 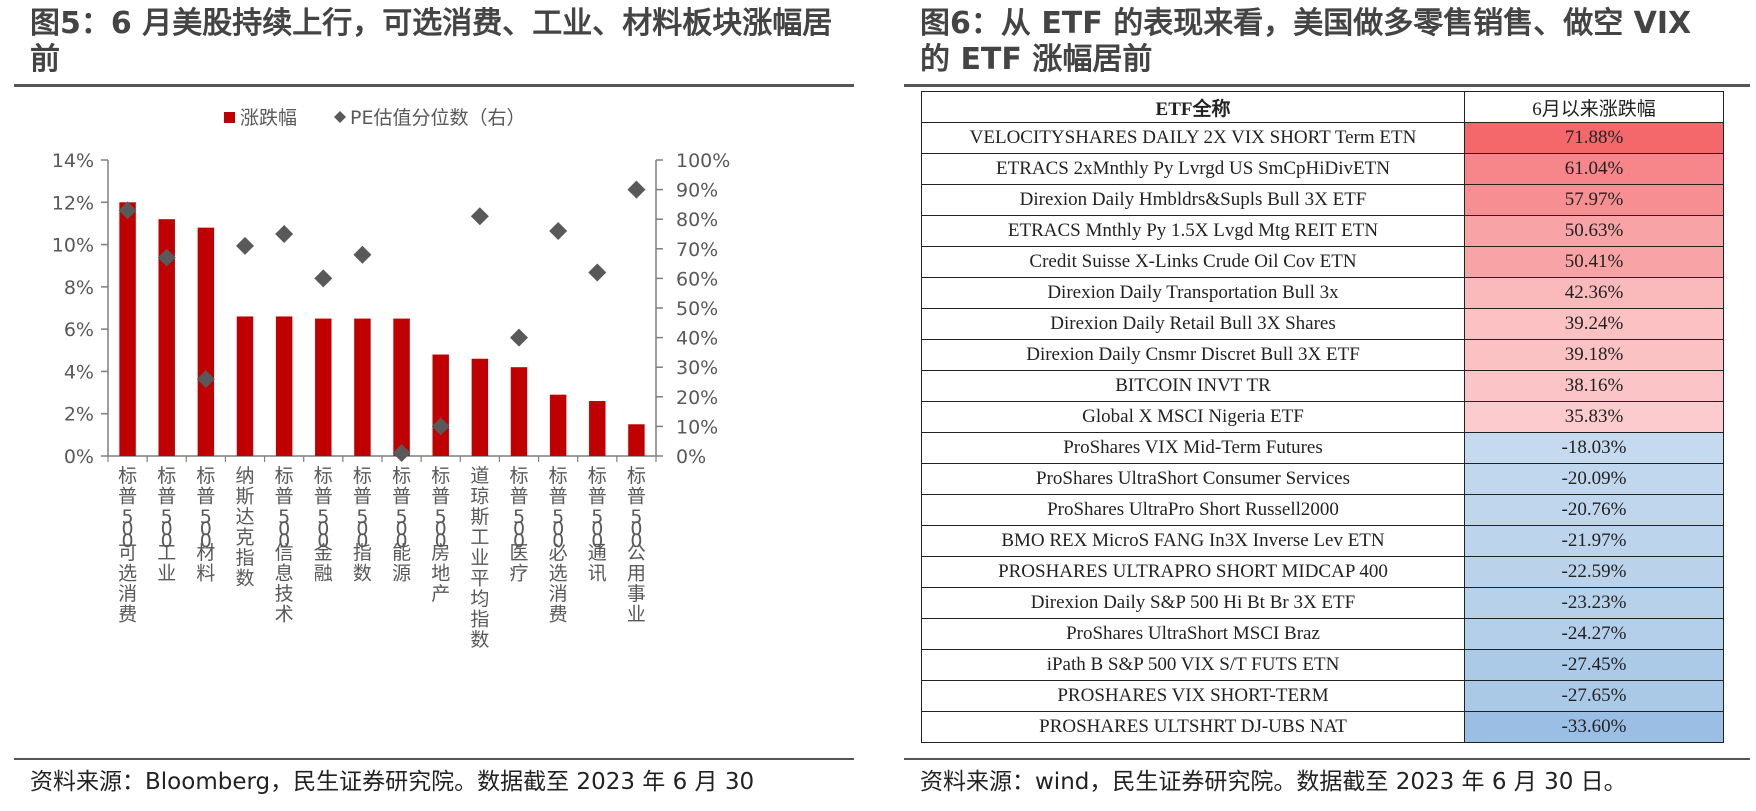 What do you see at coordinates (1193, 262) in the screenshot?
I see `etf-name-cell: Credit Suisse X-Links Crude Oil Cov ETN` at bounding box center [1193, 262].